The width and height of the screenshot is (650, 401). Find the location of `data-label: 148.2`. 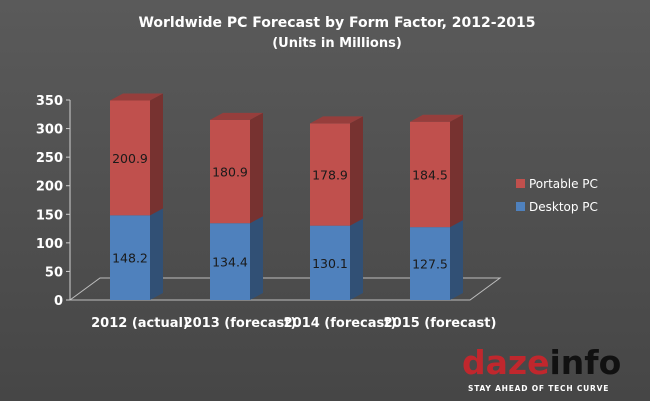

data-label: 148.2 is located at coordinates (130, 258).